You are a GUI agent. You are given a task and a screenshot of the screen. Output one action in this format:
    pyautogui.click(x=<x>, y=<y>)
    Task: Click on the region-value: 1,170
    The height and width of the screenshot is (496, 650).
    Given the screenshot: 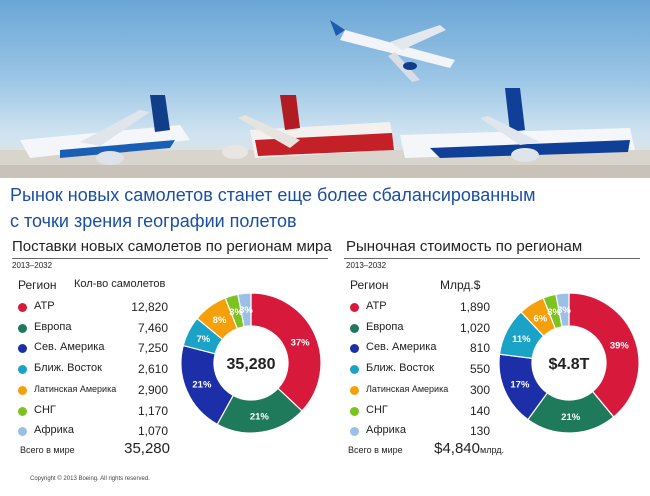 What is the action you would take?
    pyautogui.click(x=152, y=410)
    